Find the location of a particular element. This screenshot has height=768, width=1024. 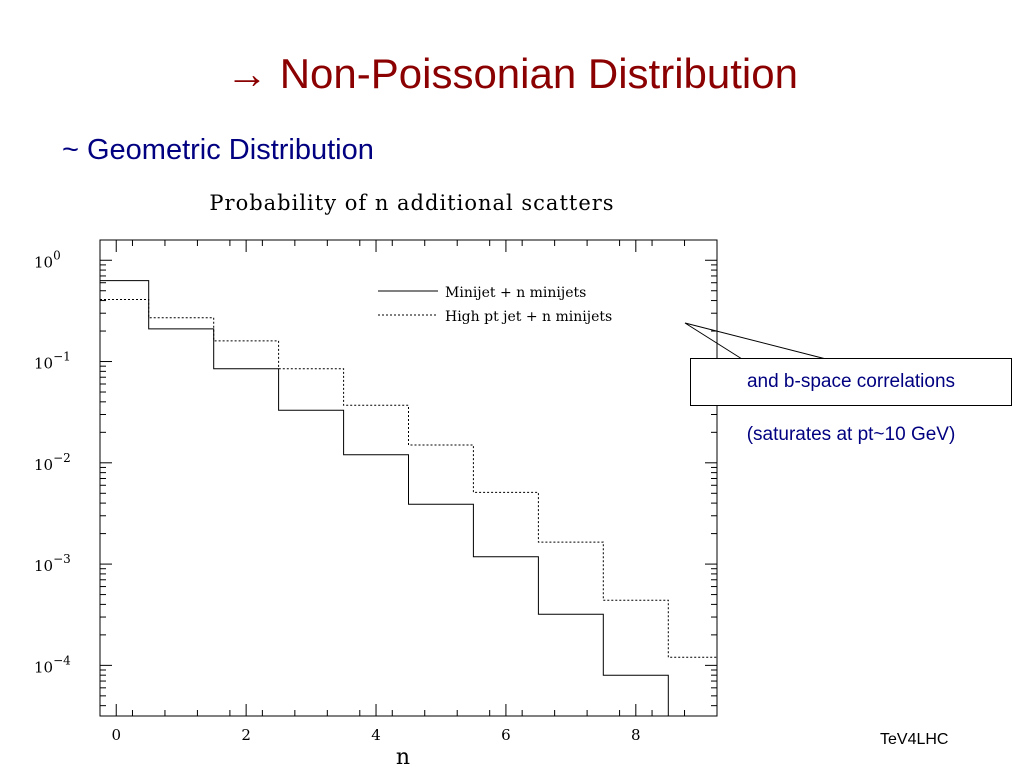

y-tick-label: 10⁻³ is located at coordinates (52, 563).